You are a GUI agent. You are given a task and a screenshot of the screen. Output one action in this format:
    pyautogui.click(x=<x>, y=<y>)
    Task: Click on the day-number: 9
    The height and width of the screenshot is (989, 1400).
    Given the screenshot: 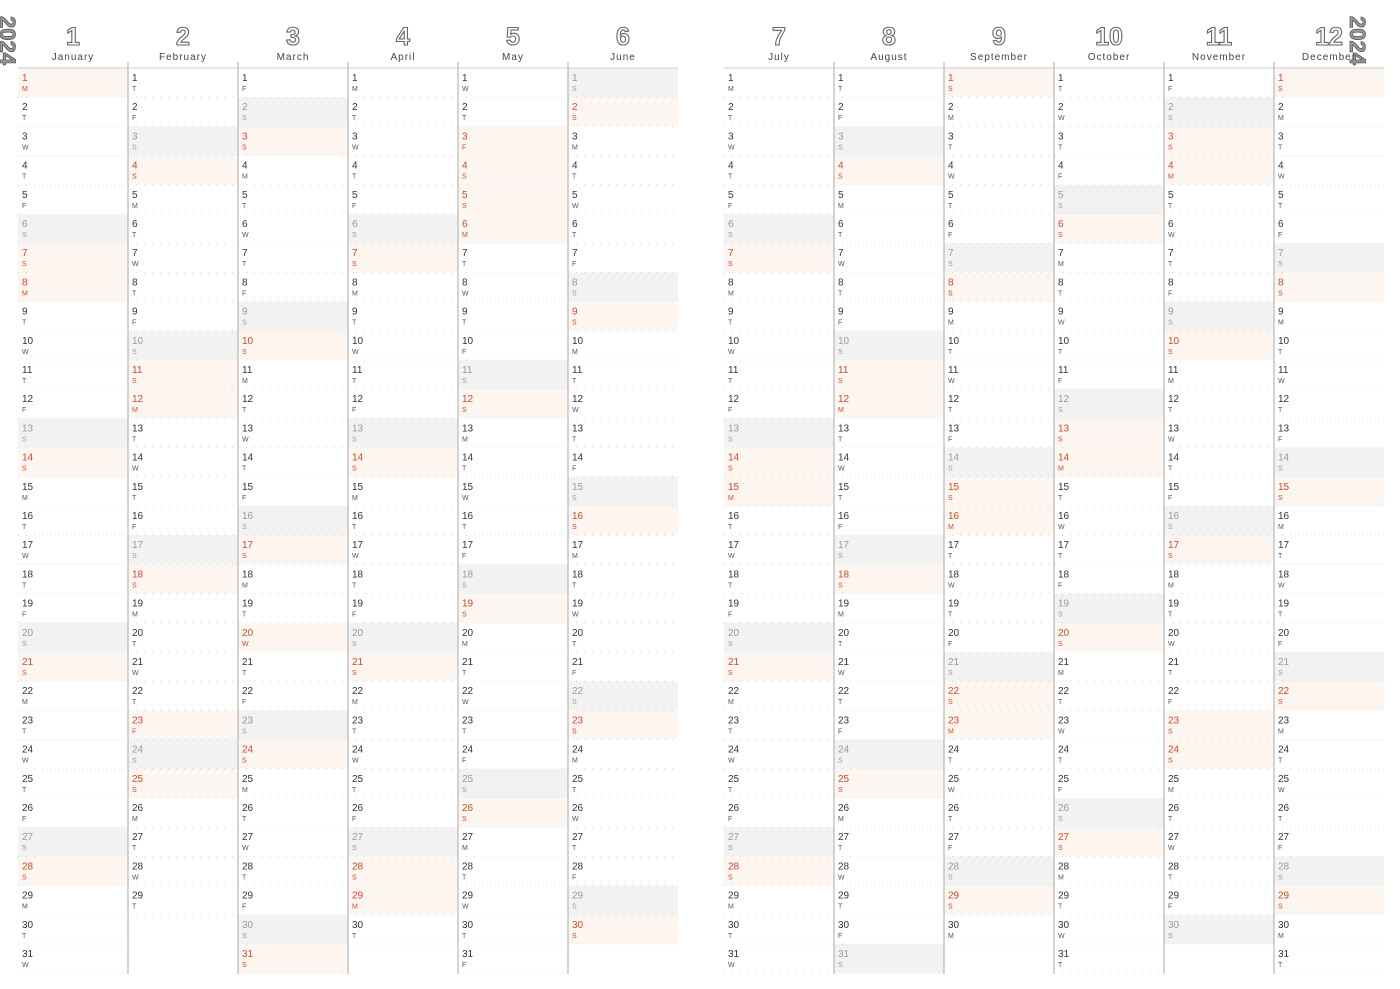 What is the action you would take?
    pyautogui.click(x=575, y=312)
    